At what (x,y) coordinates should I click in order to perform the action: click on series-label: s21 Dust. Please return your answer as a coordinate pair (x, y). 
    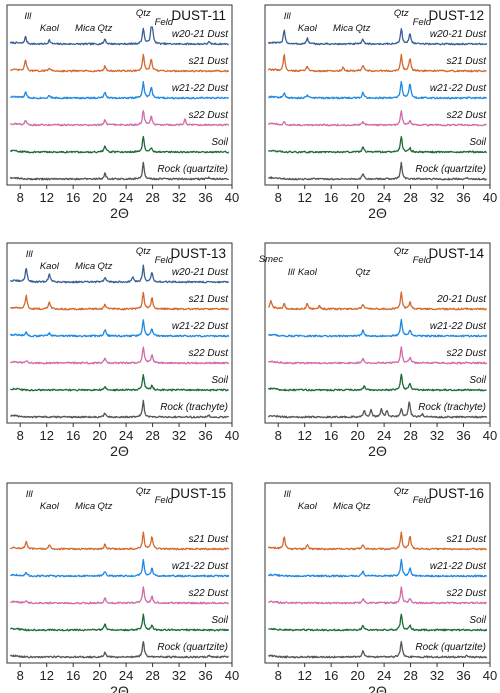
    Looking at the image, I should click on (467, 539).